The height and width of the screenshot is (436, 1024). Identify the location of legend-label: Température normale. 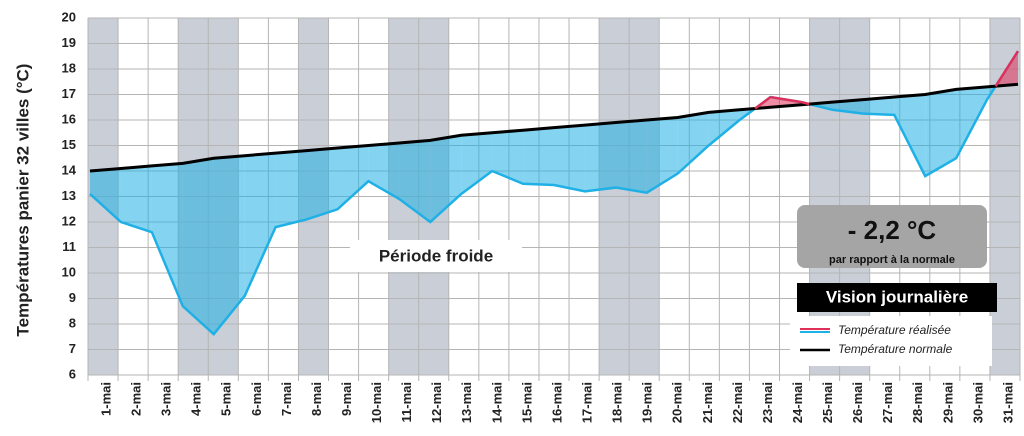
(895, 349).